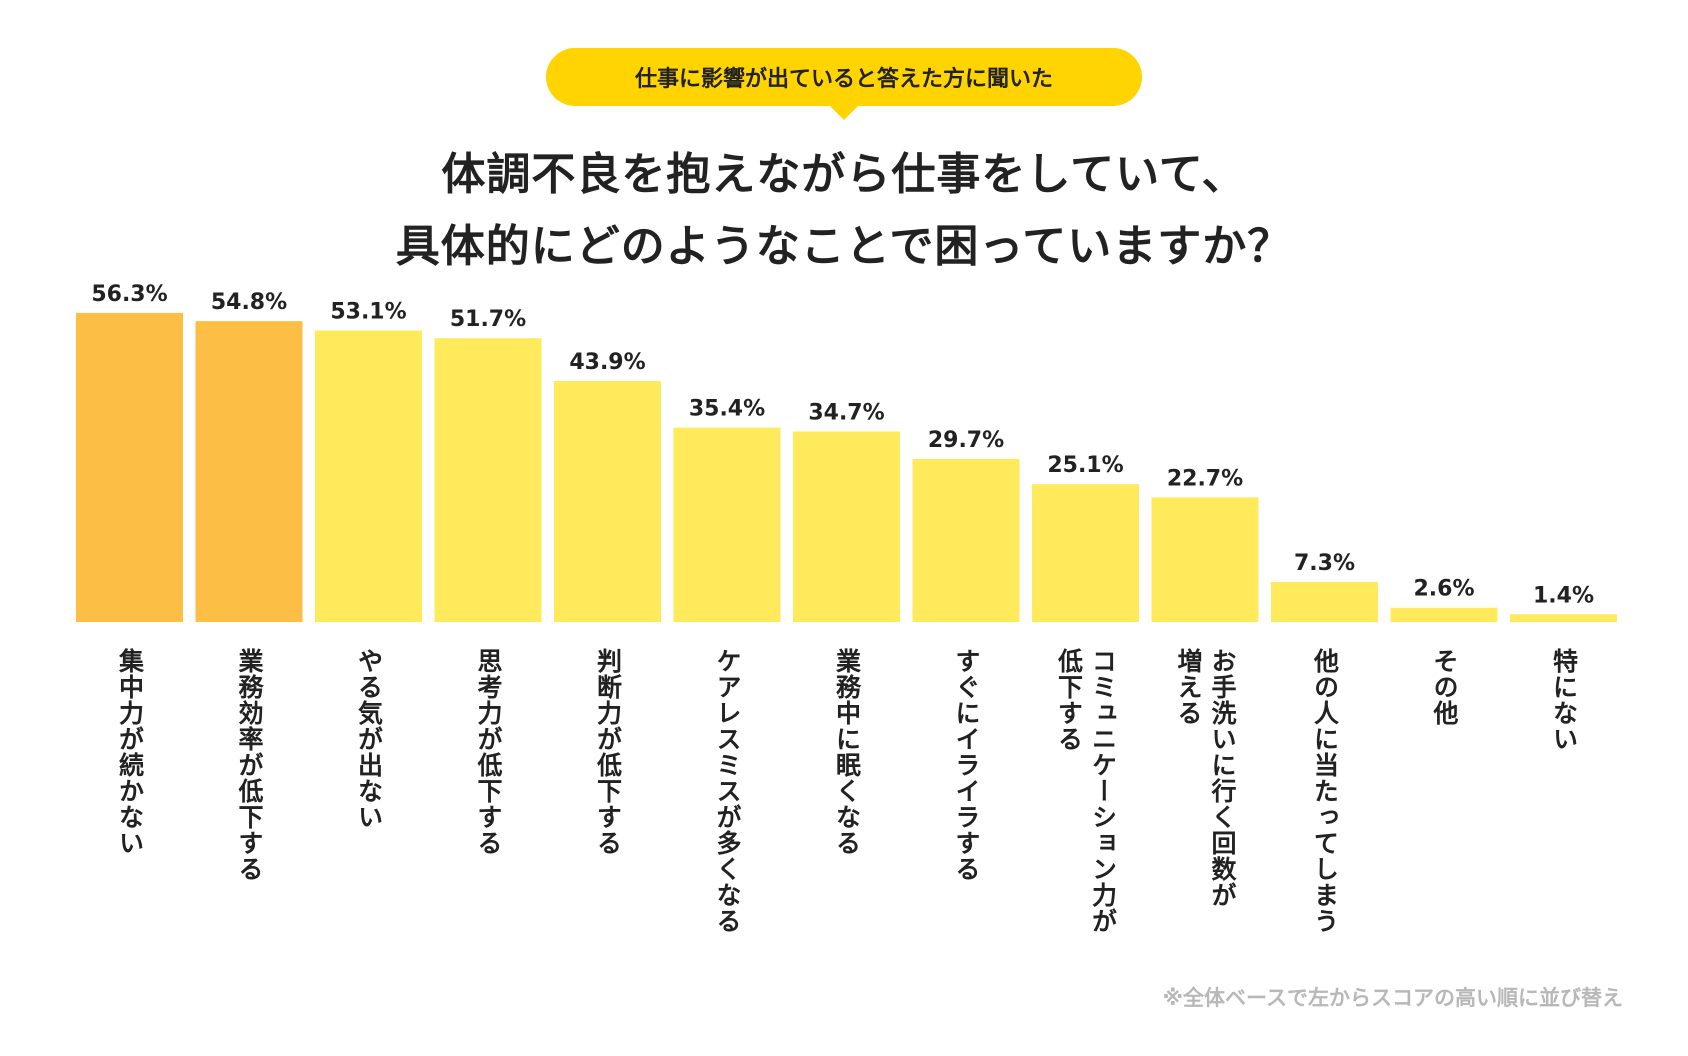  Describe the element at coordinates (249, 302) in the screenshot. I see `value-label-2: 54.8%` at that location.